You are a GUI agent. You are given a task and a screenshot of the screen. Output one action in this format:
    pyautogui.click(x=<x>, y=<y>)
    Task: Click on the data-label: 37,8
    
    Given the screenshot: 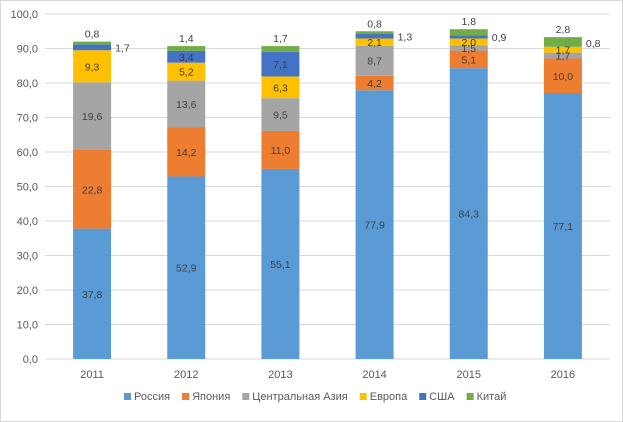 What is the action you would take?
    pyautogui.click(x=92, y=295)
    